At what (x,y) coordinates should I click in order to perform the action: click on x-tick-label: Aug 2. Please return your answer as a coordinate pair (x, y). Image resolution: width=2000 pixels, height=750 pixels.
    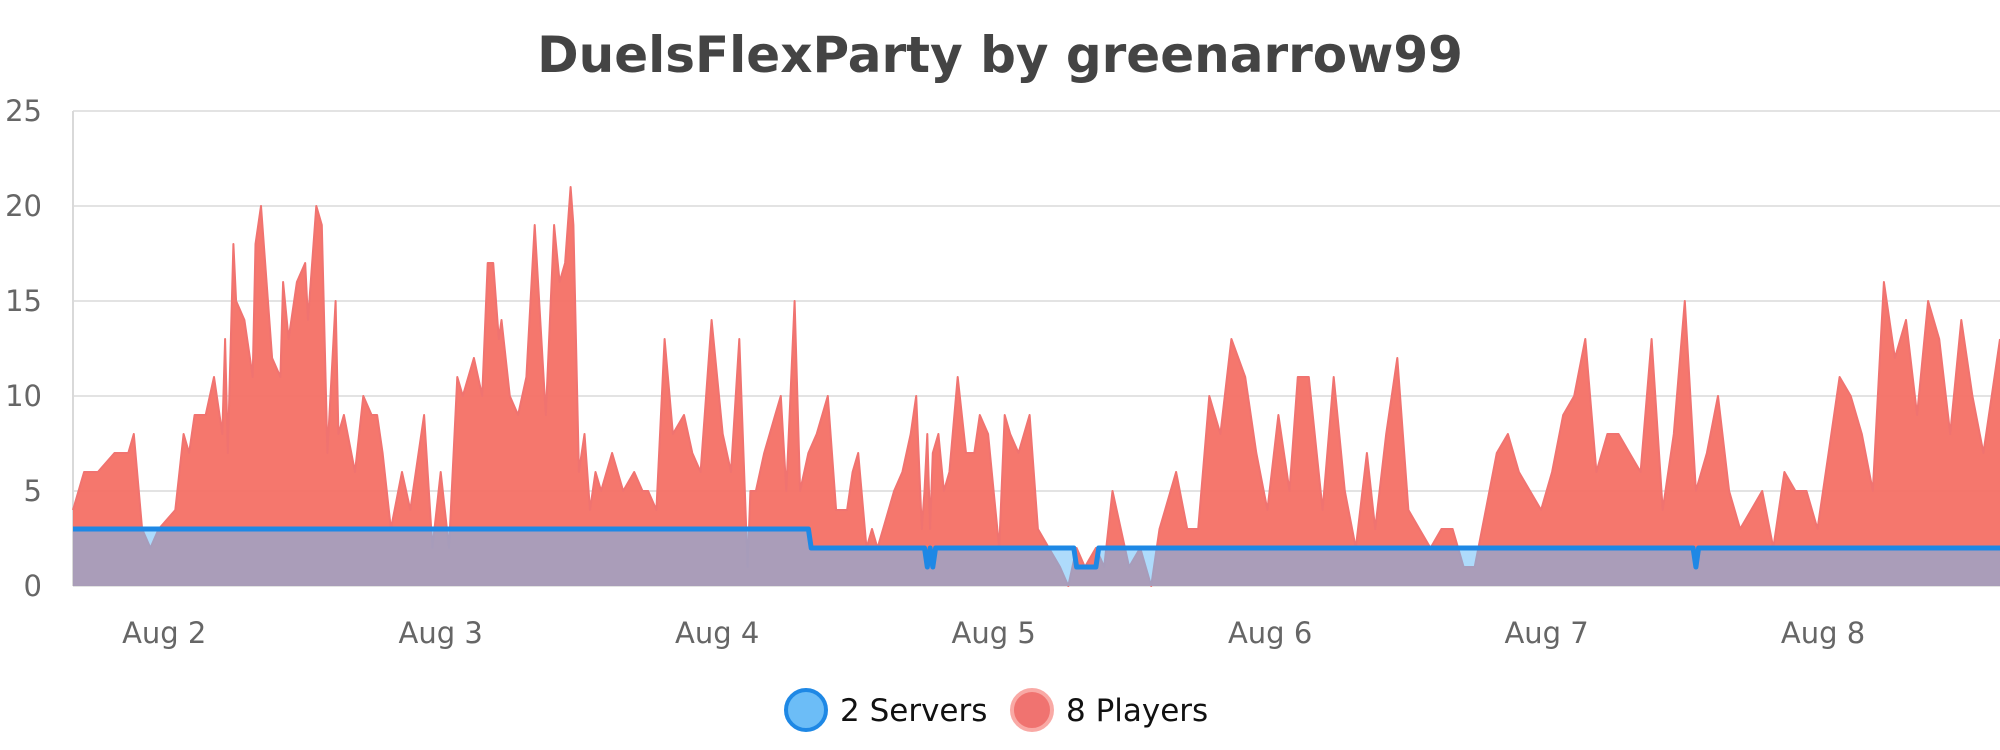
    Looking at the image, I should click on (164, 633).